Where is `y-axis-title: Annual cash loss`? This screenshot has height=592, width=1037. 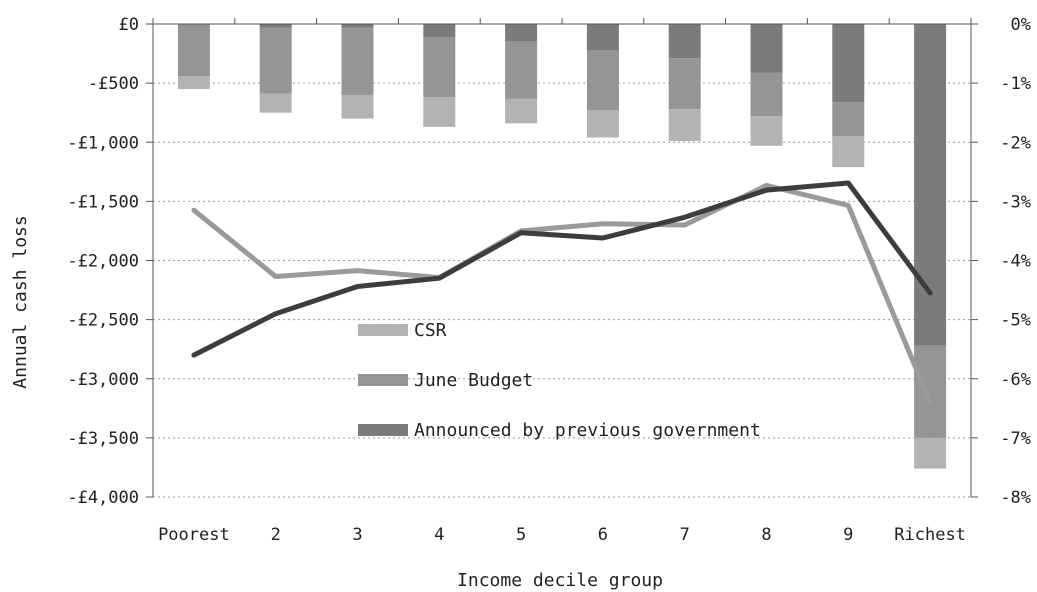
y-axis-title: Annual cash loss is located at coordinates (20, 301).